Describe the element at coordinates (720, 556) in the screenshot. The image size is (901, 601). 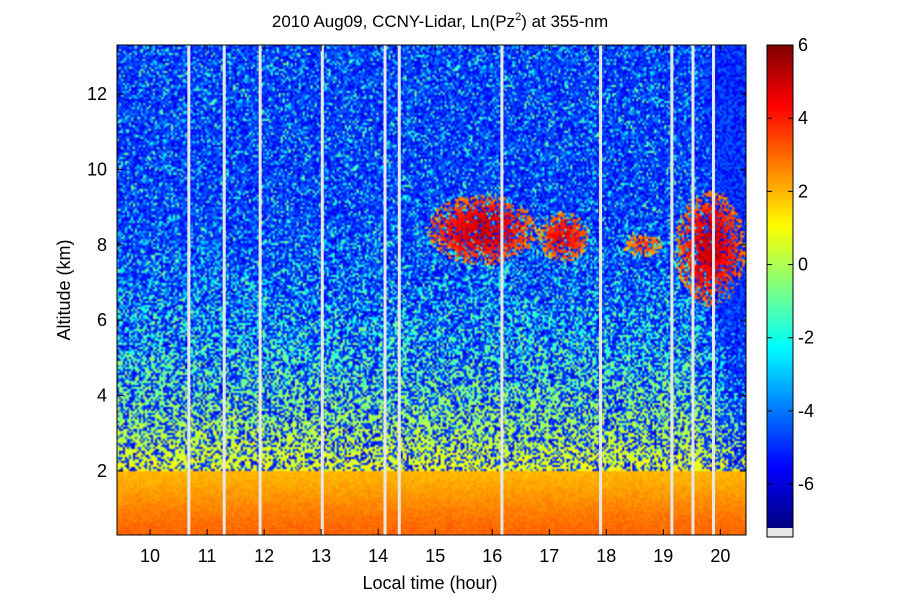
I see `x-tick-label: 20` at that location.